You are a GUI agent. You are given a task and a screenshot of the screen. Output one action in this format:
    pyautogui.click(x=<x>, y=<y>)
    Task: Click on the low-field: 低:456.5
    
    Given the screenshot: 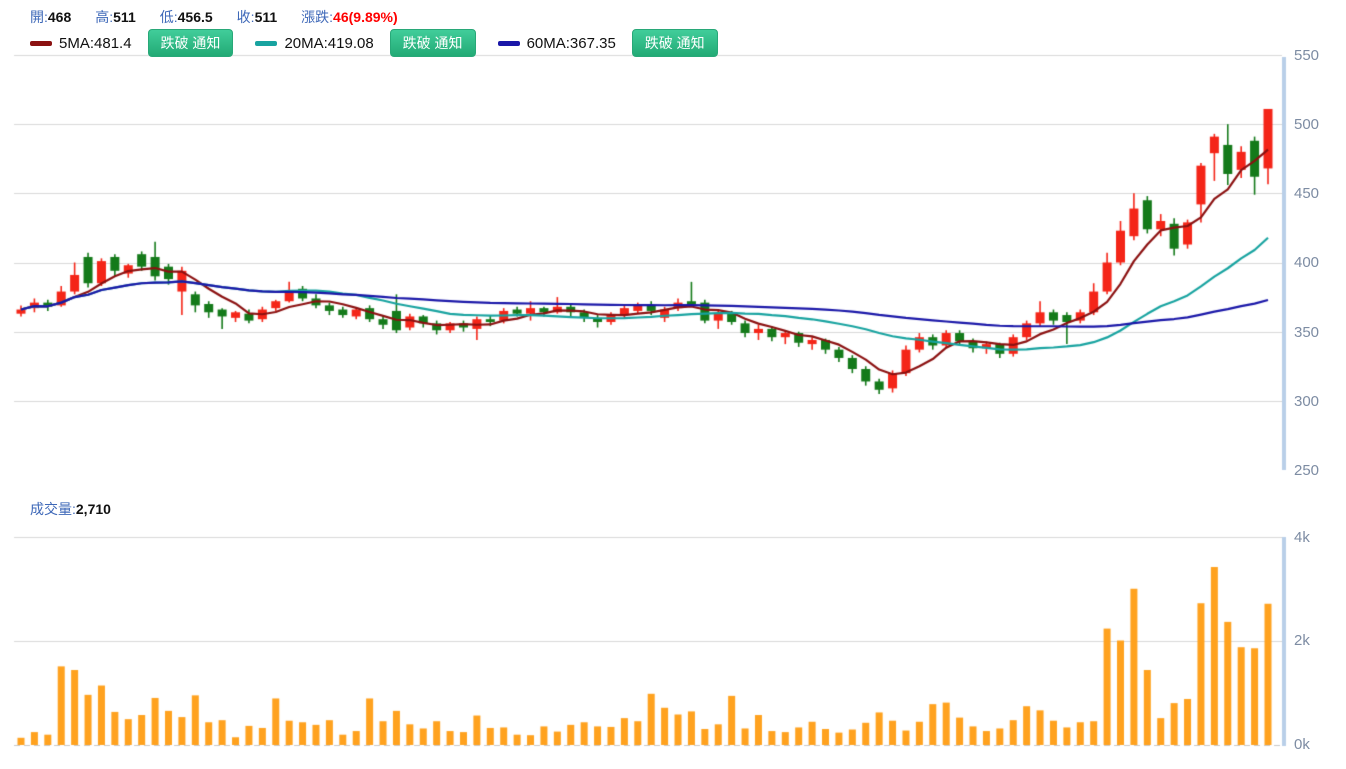 What is the action you would take?
    pyautogui.click(x=186, y=17)
    